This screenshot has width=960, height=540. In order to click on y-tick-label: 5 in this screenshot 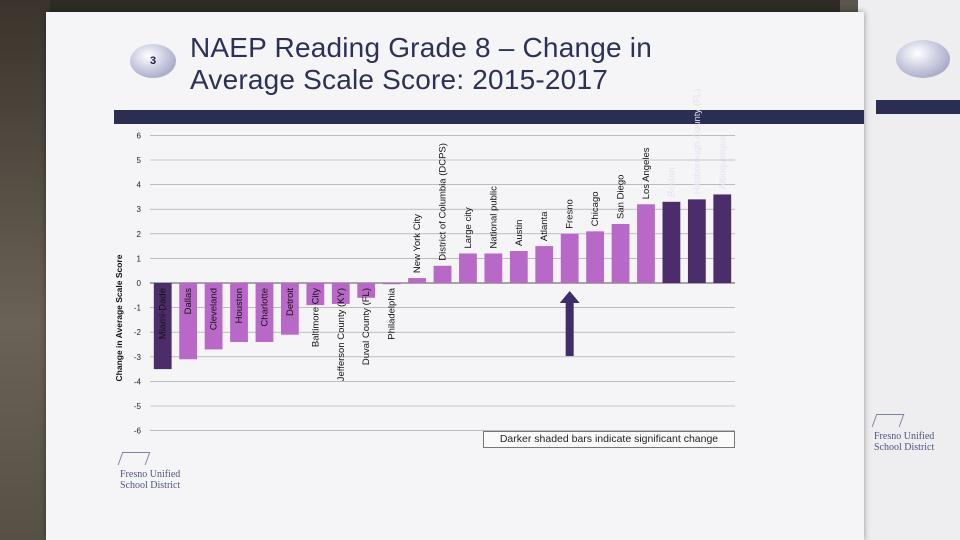, I will do `click(139, 160)`.